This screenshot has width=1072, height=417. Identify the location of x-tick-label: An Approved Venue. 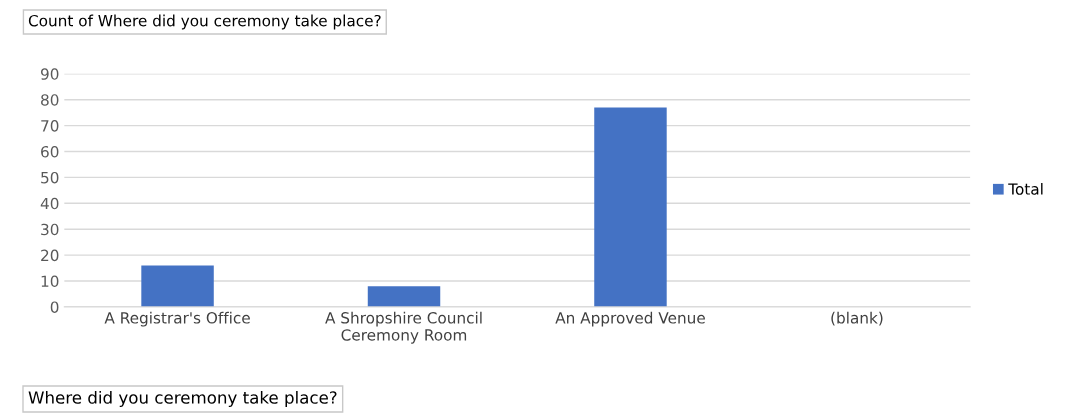
(630, 319).